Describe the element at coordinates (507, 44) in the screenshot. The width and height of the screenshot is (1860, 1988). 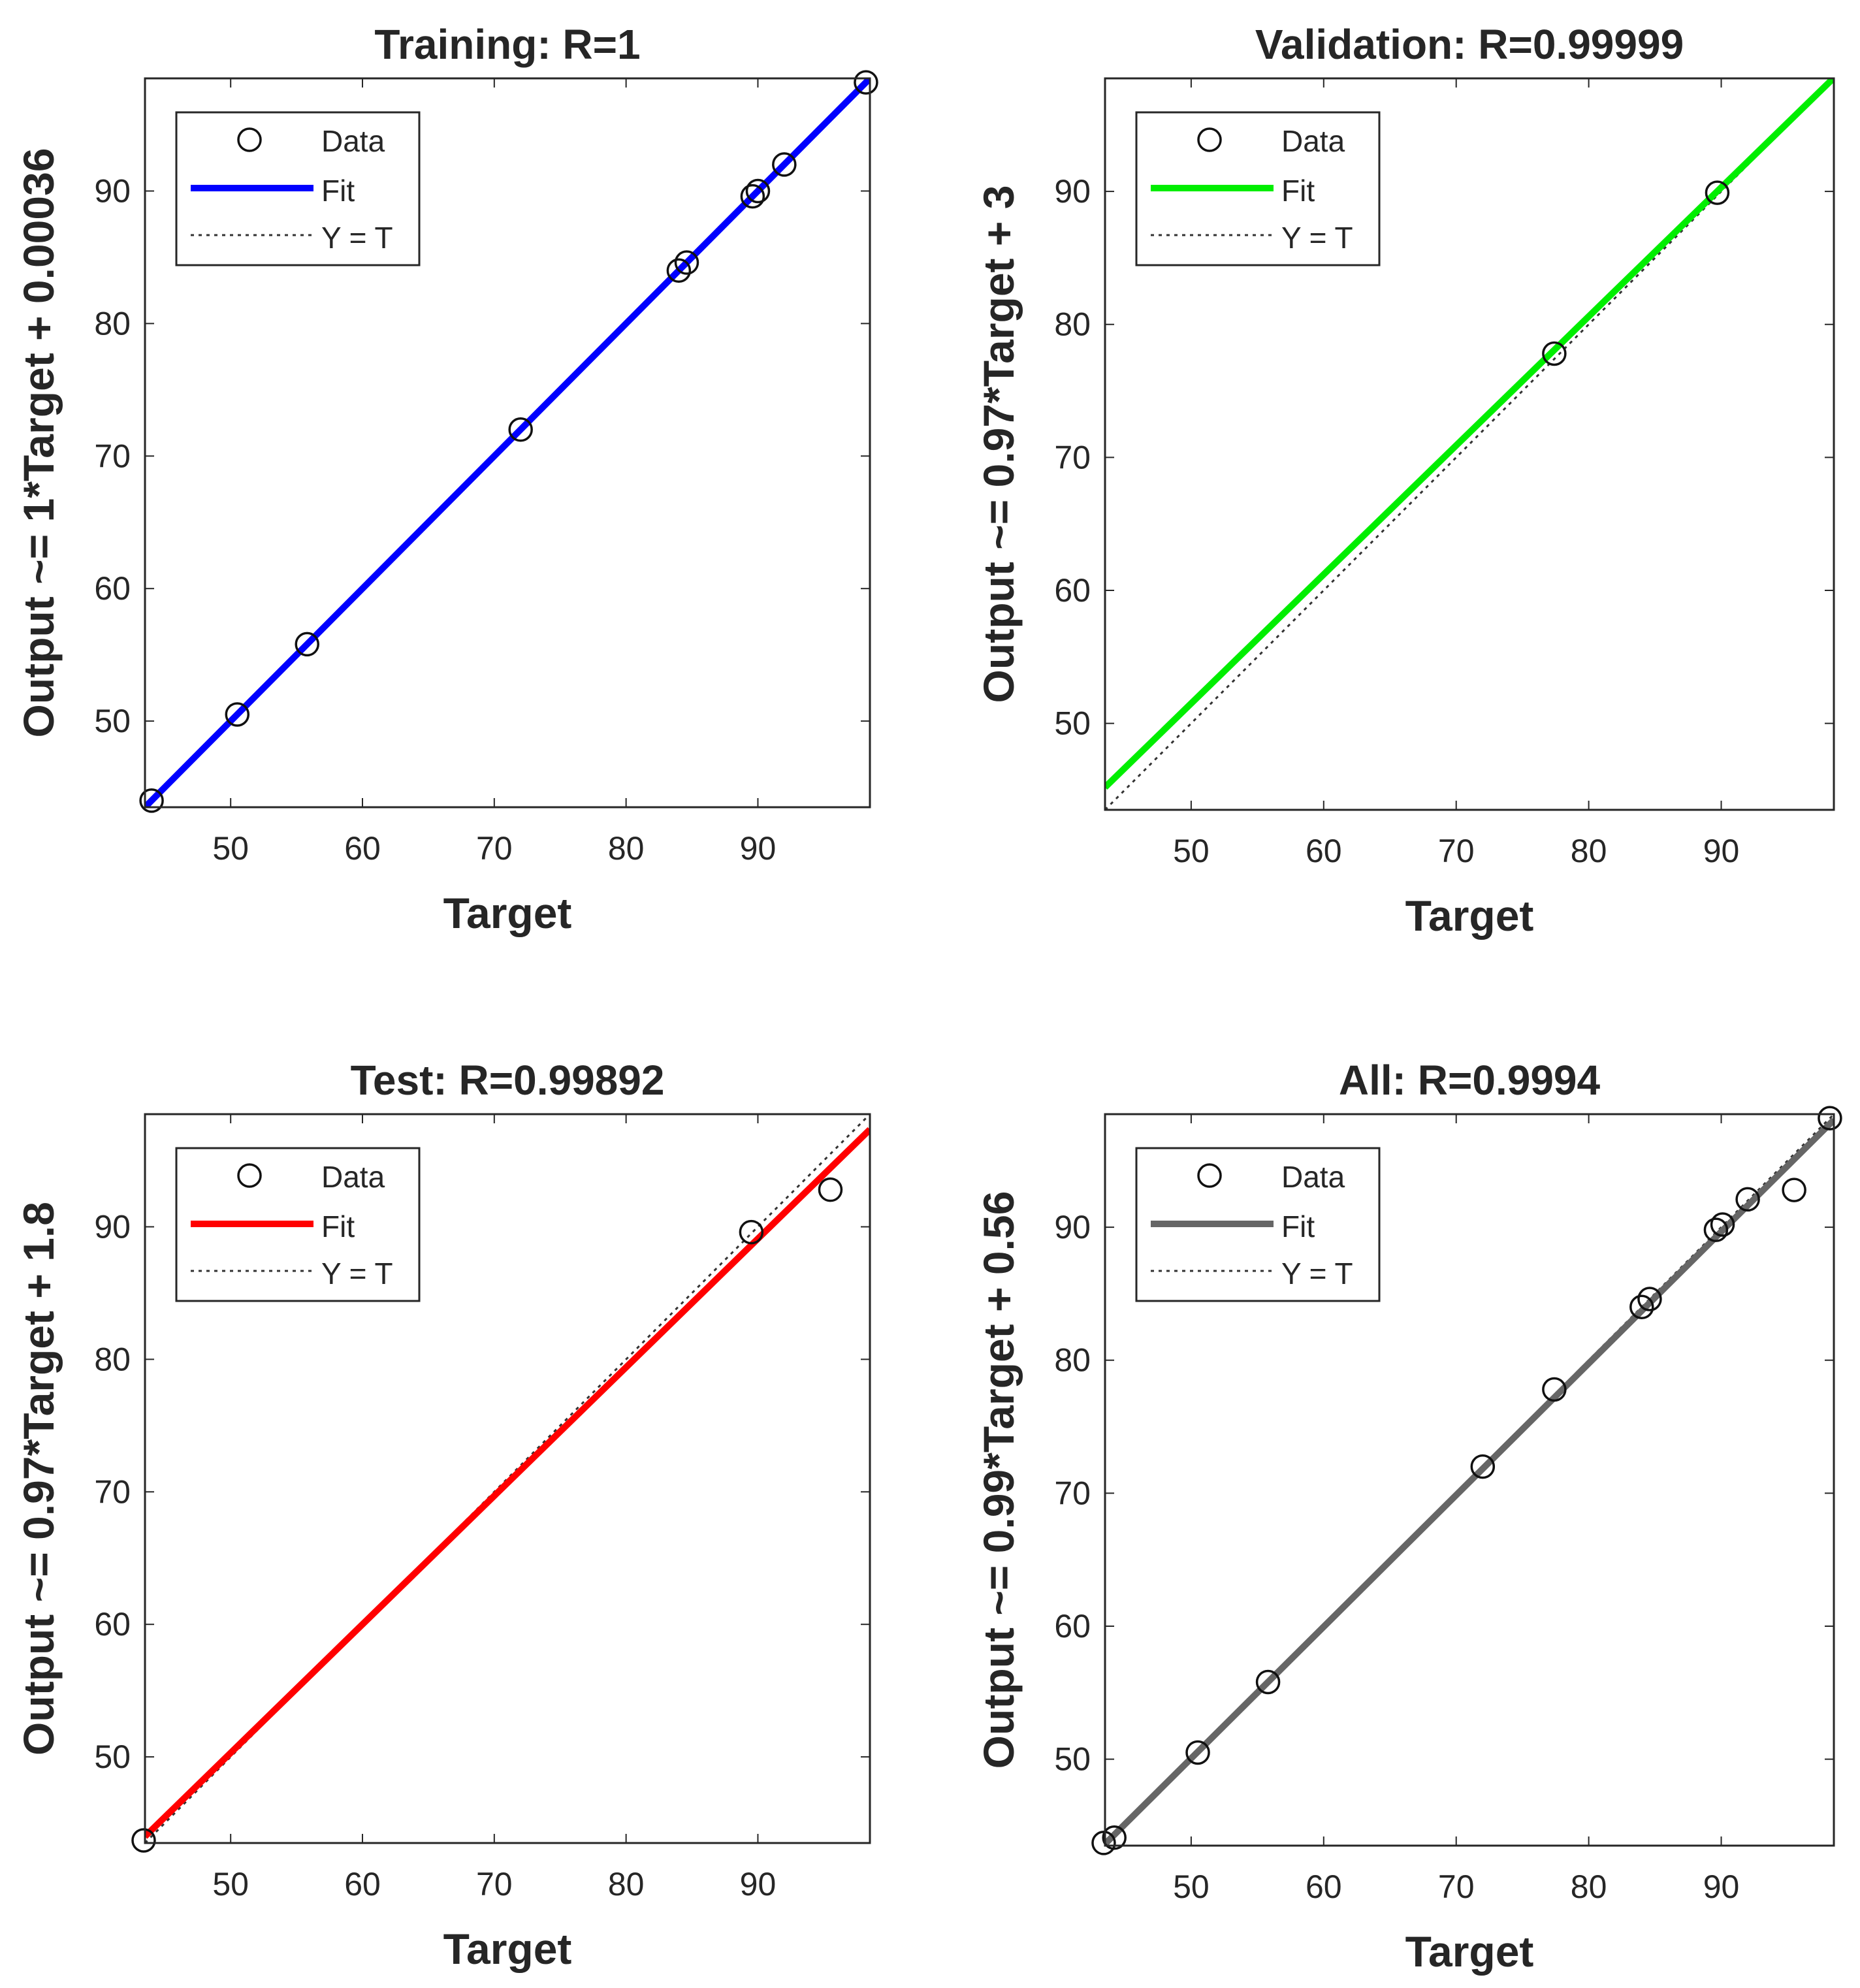
I see `chart-title: Training: R=1` at that location.